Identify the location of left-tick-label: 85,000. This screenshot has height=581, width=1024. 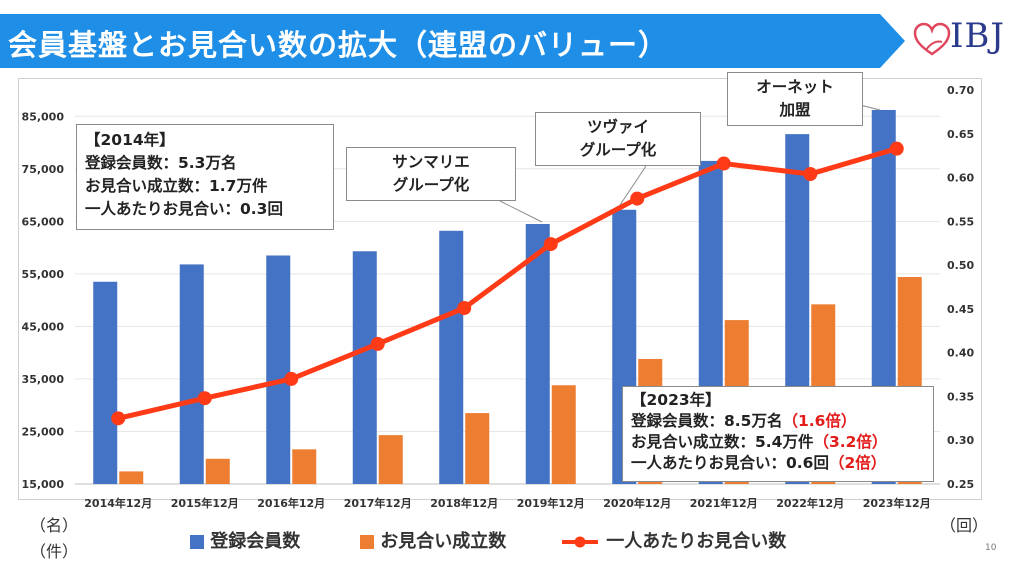
(43, 116).